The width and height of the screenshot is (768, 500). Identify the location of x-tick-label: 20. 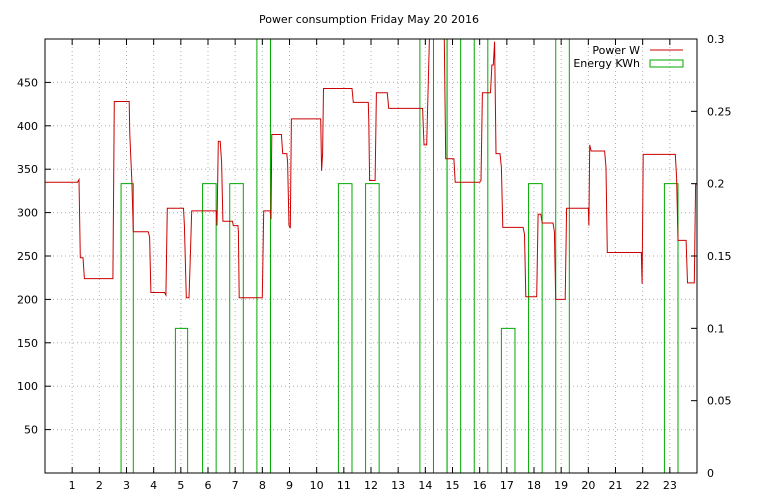
(588, 485).